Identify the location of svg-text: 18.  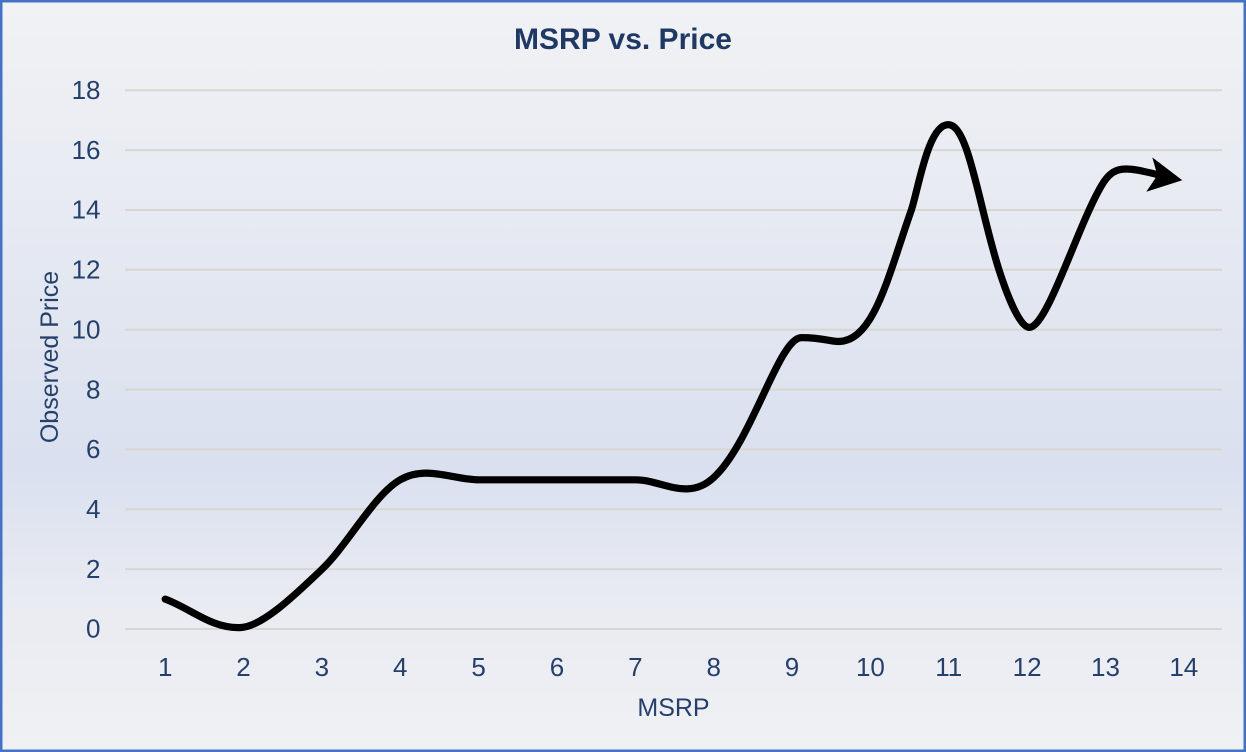
(86, 90).